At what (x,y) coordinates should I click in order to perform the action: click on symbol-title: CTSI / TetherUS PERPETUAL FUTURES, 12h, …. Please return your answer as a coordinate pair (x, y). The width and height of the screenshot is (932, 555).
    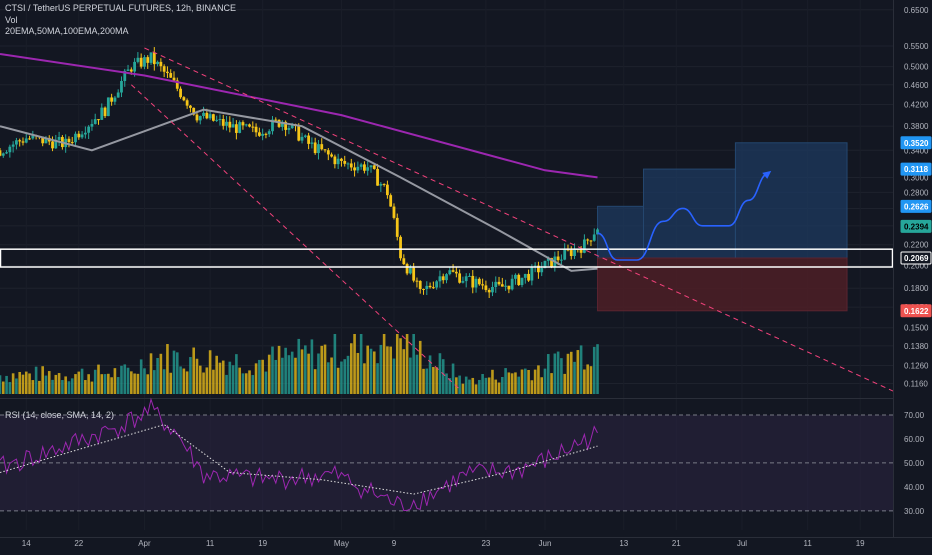
    Looking at the image, I should click on (121, 8).